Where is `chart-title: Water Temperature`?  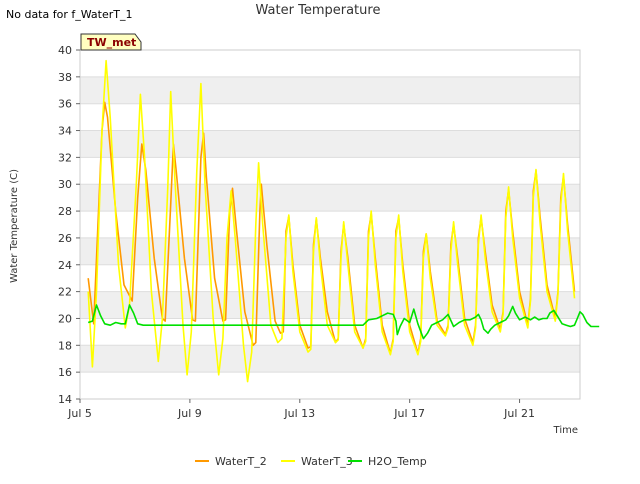 chart-title: Water Temperature is located at coordinates (318, 10).